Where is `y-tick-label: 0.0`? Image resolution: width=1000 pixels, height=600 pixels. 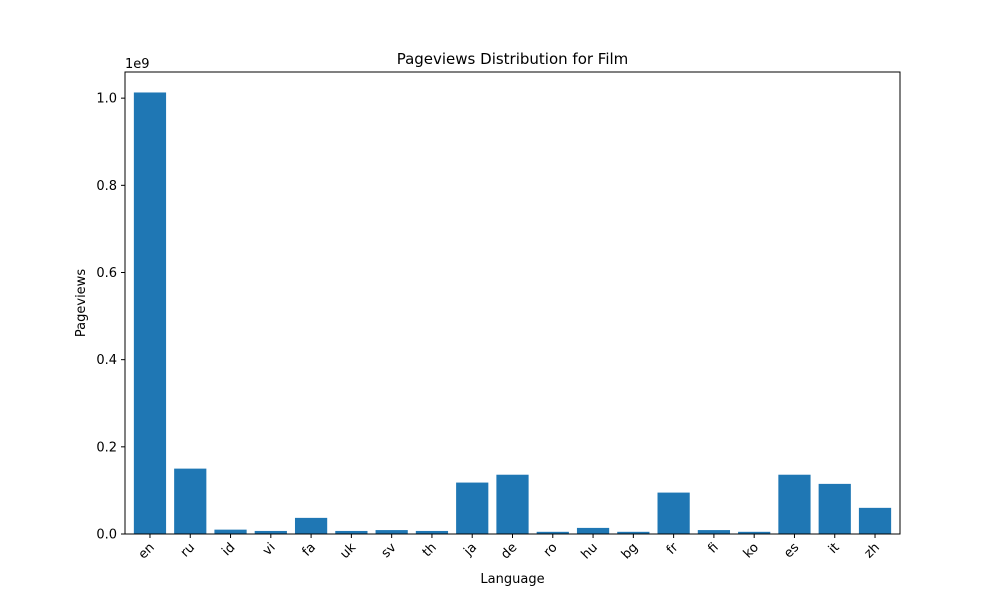 y-tick-label: 0.0 is located at coordinates (106, 535).